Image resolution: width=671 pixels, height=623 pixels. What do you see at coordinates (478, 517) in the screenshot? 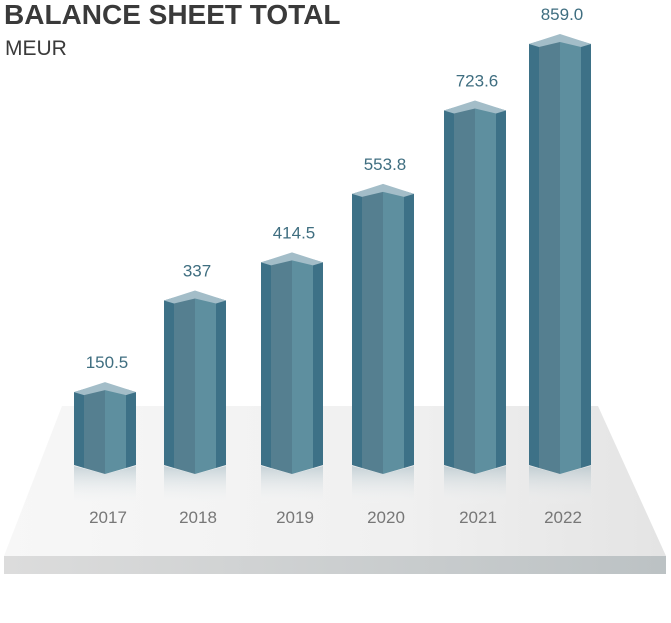
I see `category-label-2021: 2021` at bounding box center [478, 517].